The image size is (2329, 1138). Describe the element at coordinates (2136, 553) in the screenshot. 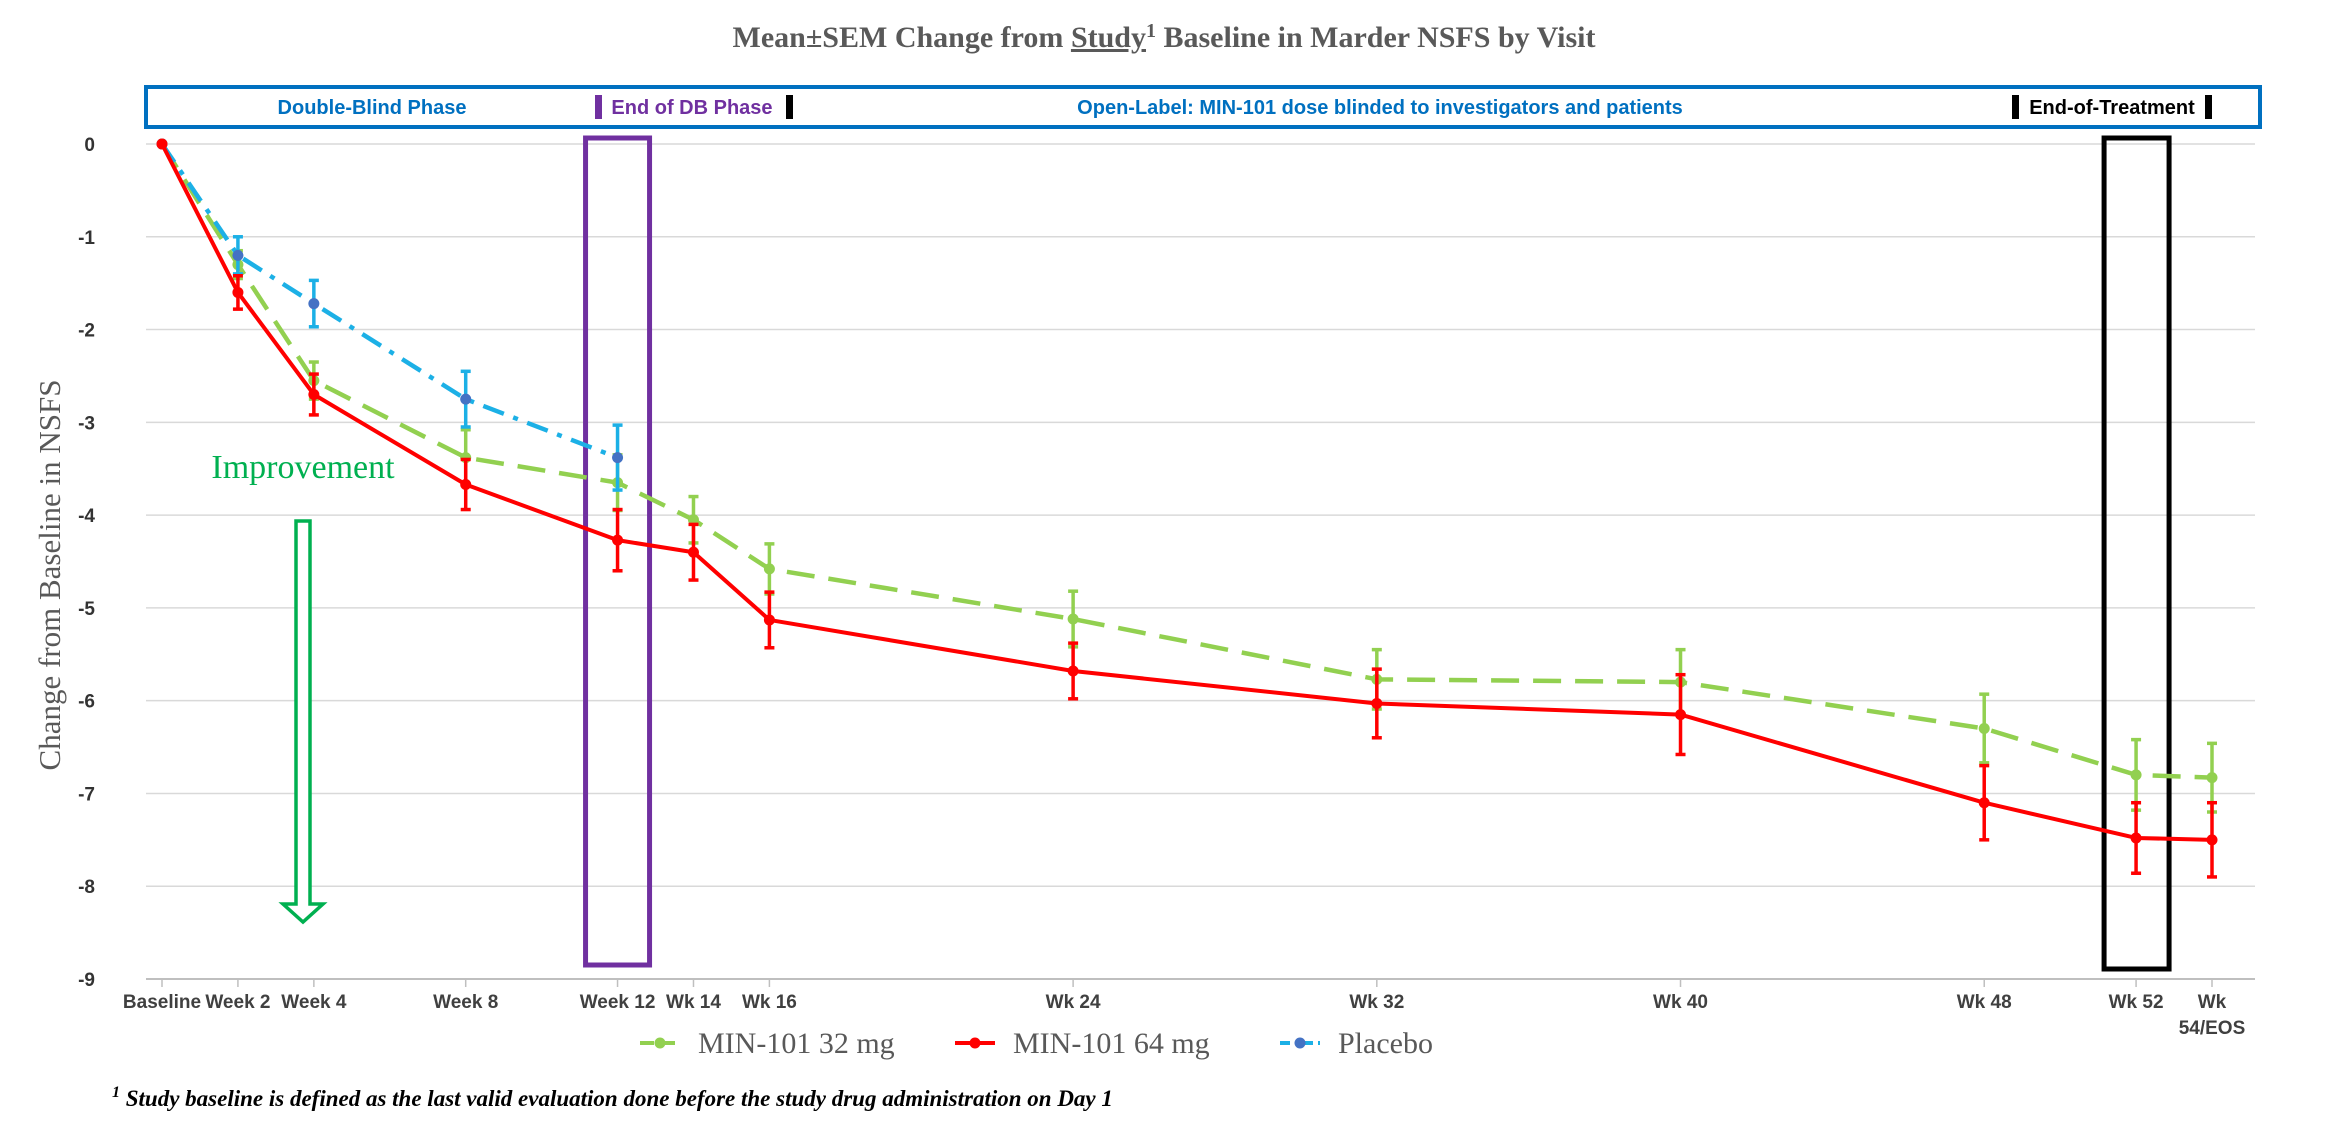

I see `end-of-treatment-highlight-box` at that location.